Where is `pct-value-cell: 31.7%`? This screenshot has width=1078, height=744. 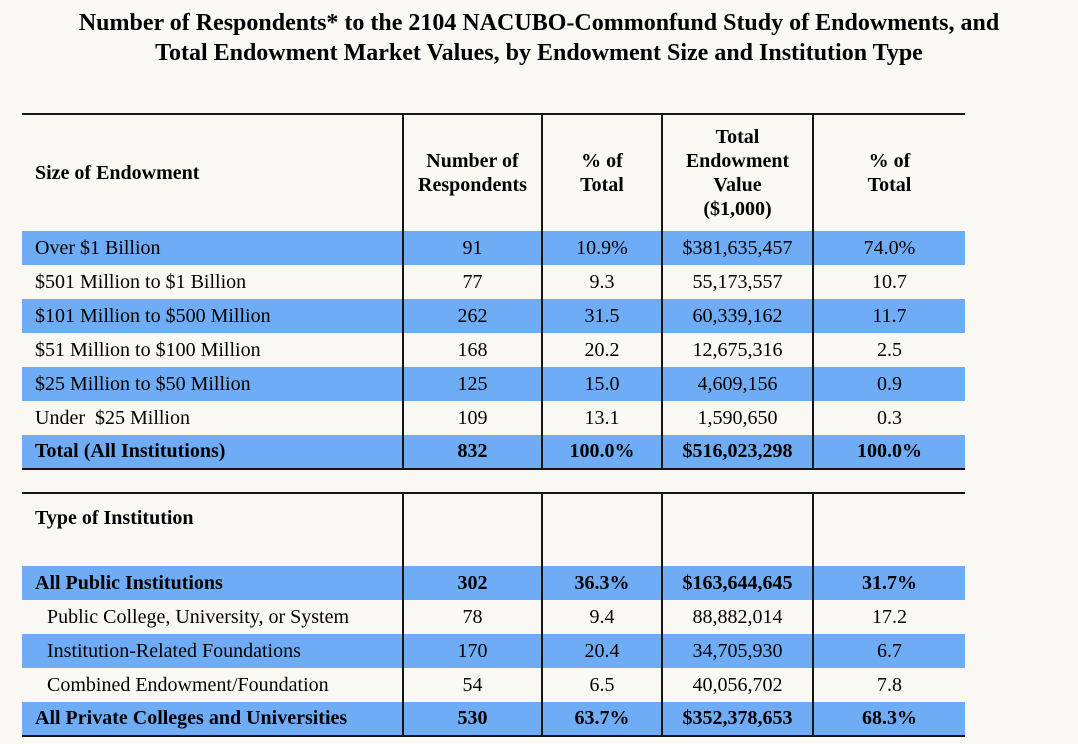
pct-value-cell: 31.7% is located at coordinates (888, 583).